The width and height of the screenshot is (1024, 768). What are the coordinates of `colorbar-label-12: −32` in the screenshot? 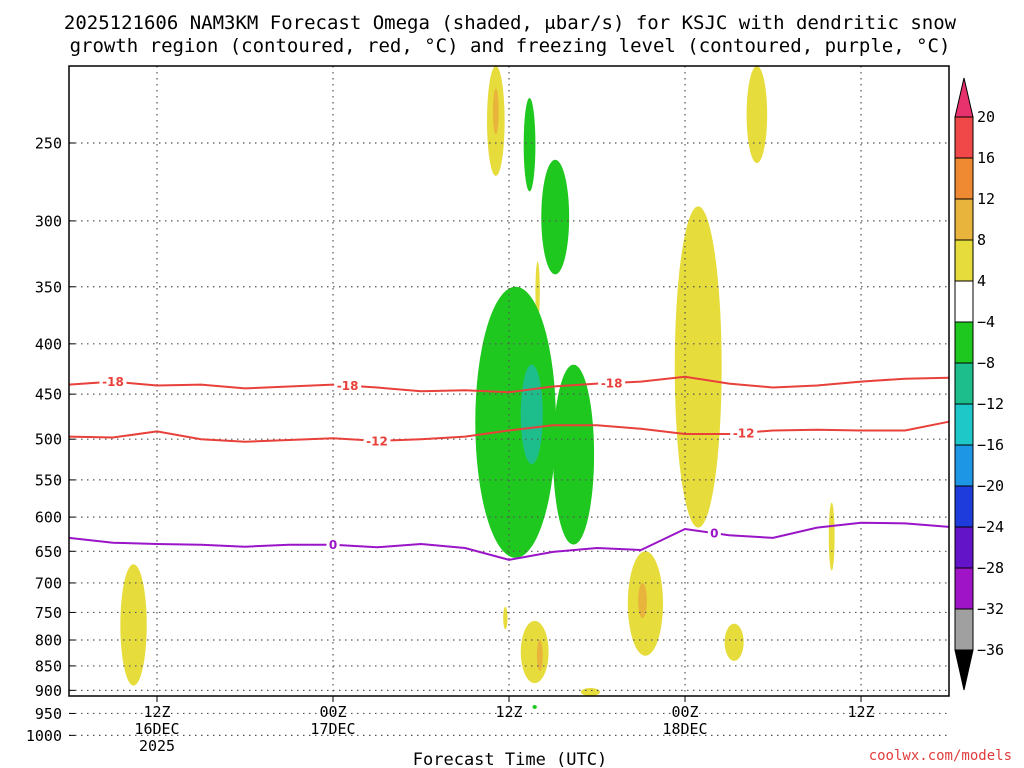 It's located at (990, 609).